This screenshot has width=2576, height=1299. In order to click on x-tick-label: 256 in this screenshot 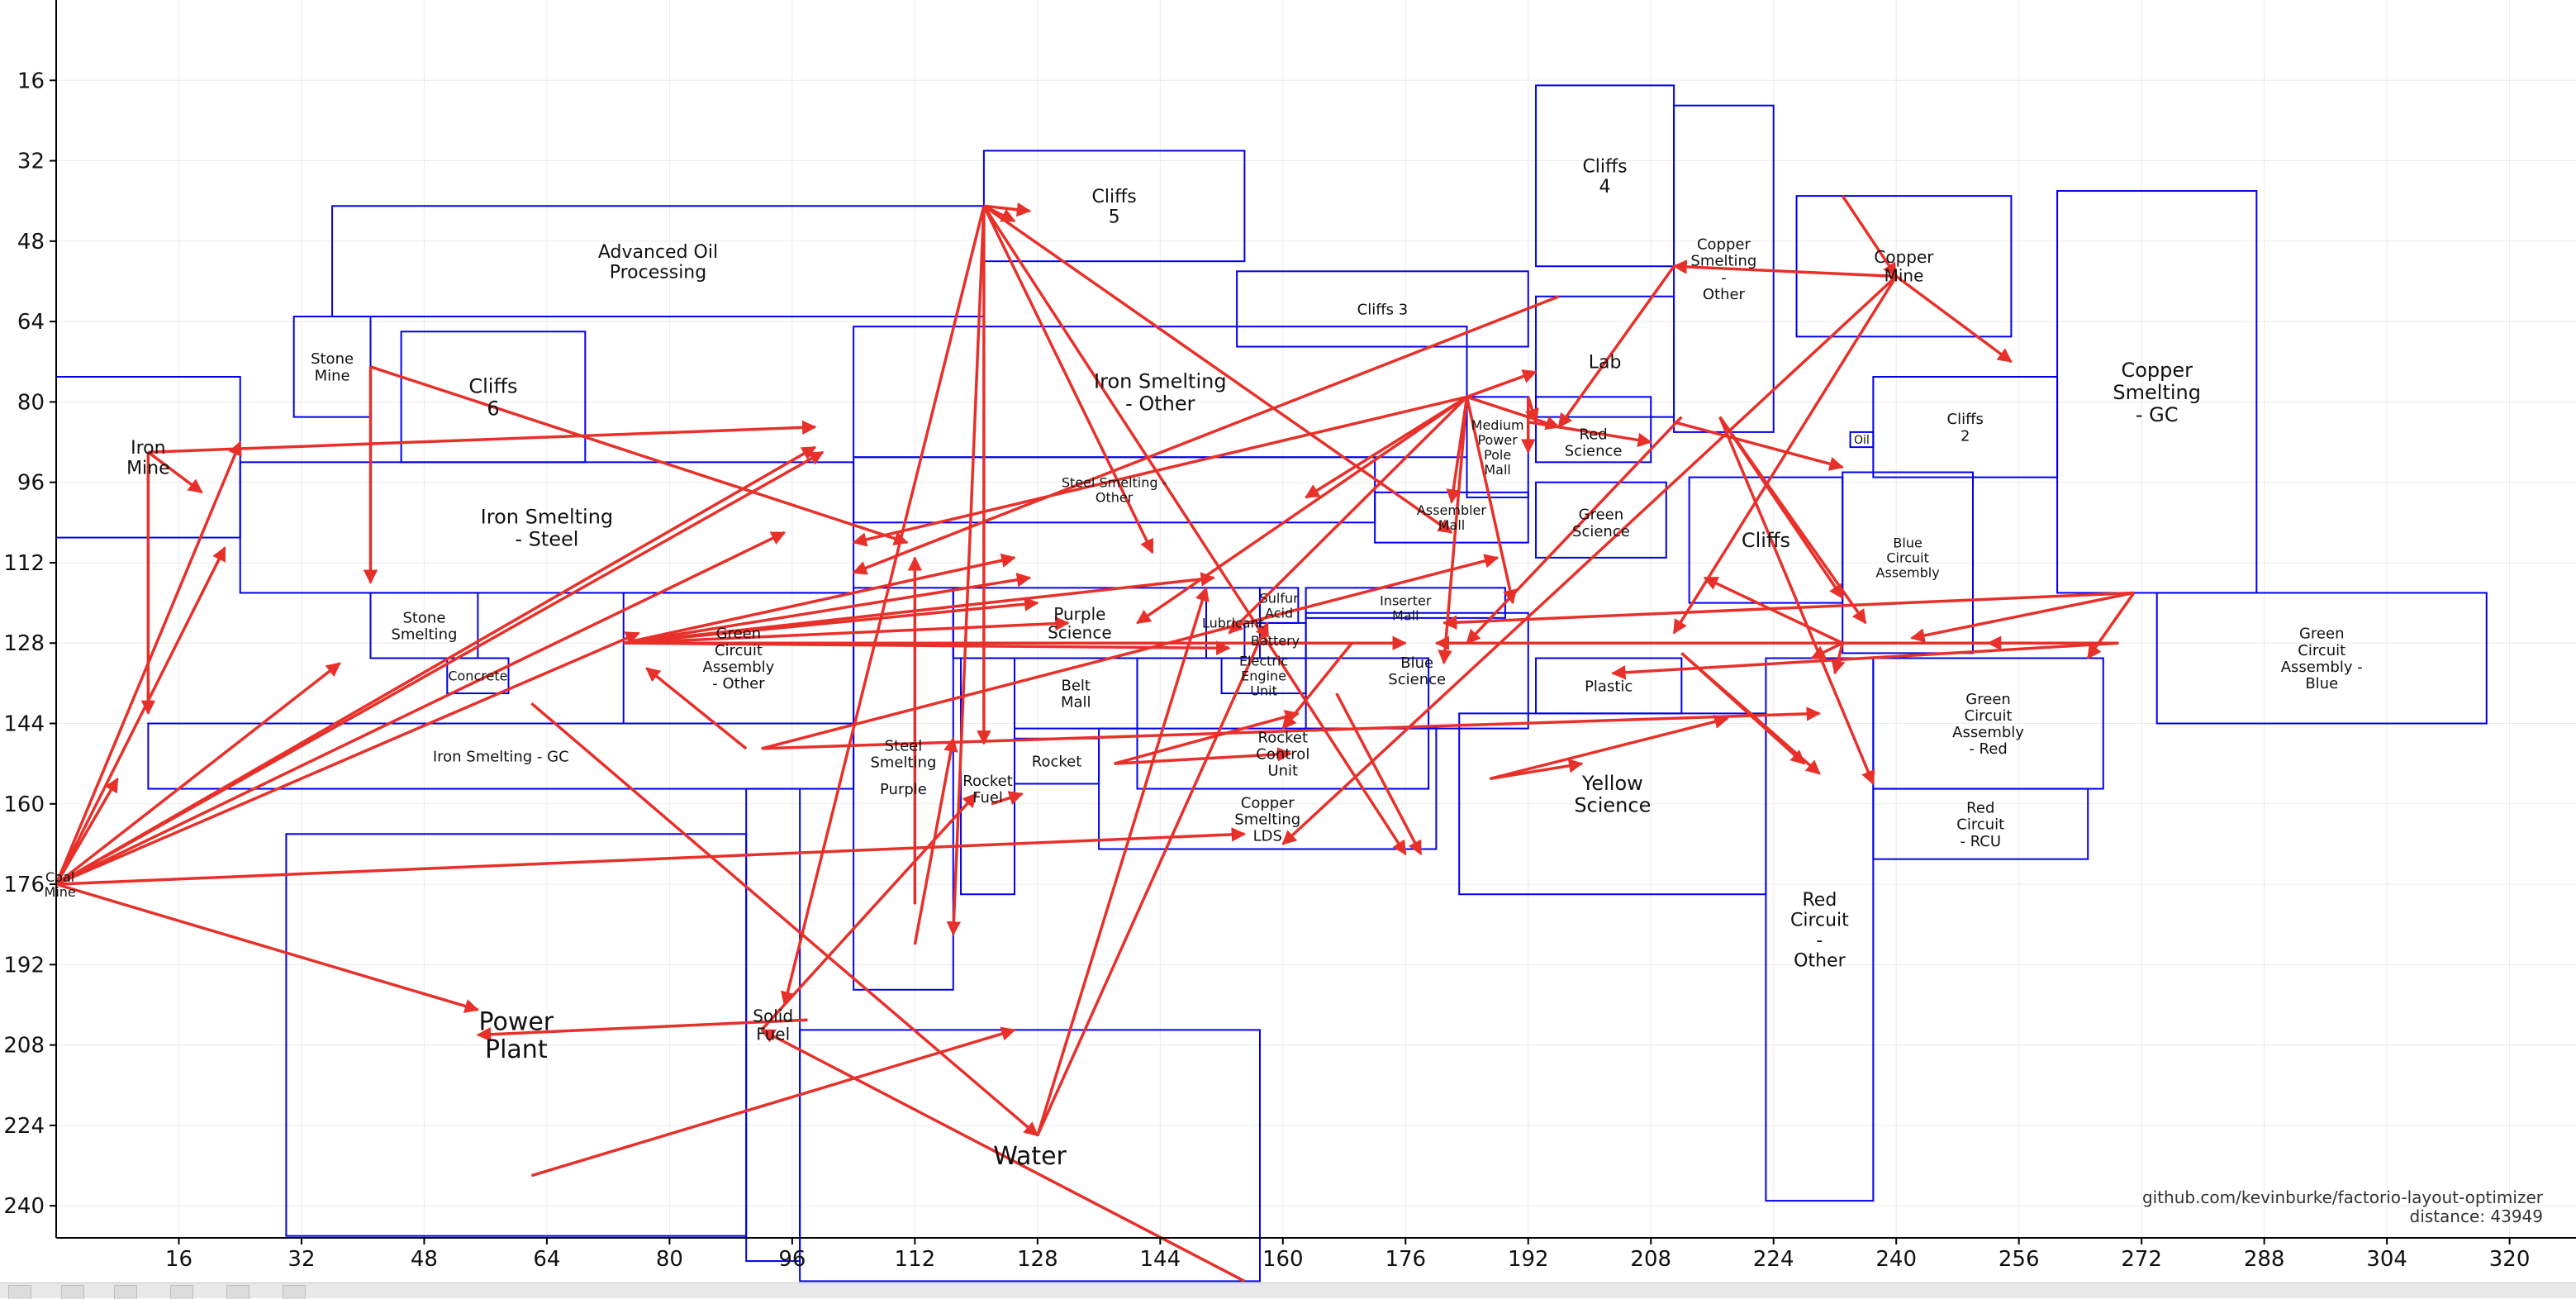, I will do `click(2019, 1259)`.